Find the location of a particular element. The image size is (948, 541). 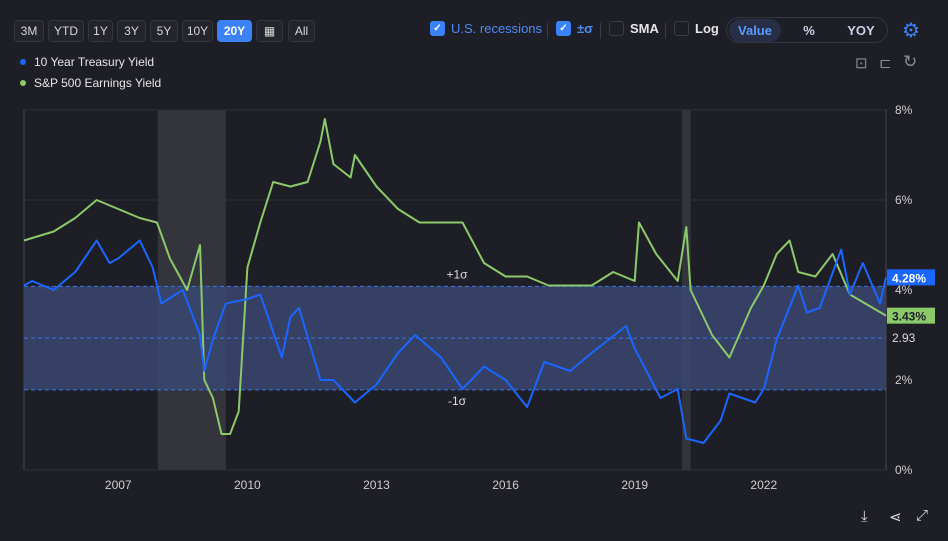

range-button-3m: 3M is located at coordinates (29, 31).